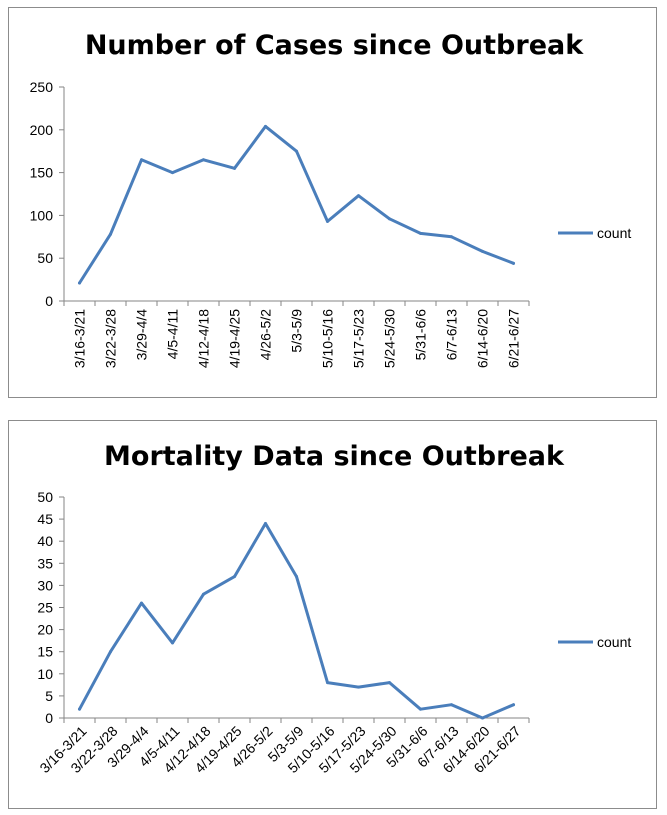  What do you see at coordinates (334, 45) in the screenshot?
I see `cases-chart-title: Number of Cases since Outbreak` at bounding box center [334, 45].